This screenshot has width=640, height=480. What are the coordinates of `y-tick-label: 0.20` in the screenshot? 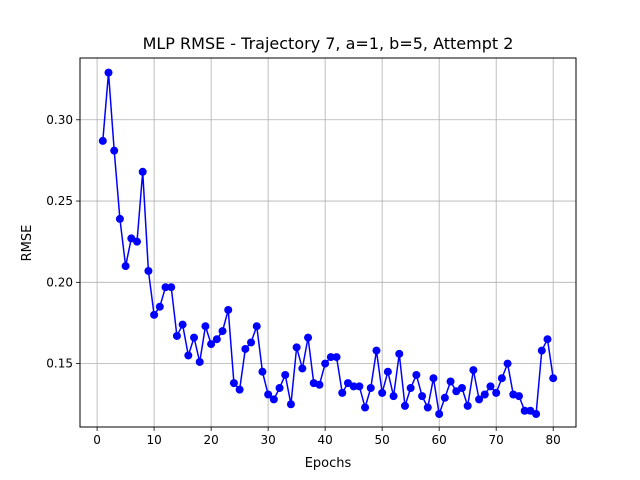 It's located at (59, 282).